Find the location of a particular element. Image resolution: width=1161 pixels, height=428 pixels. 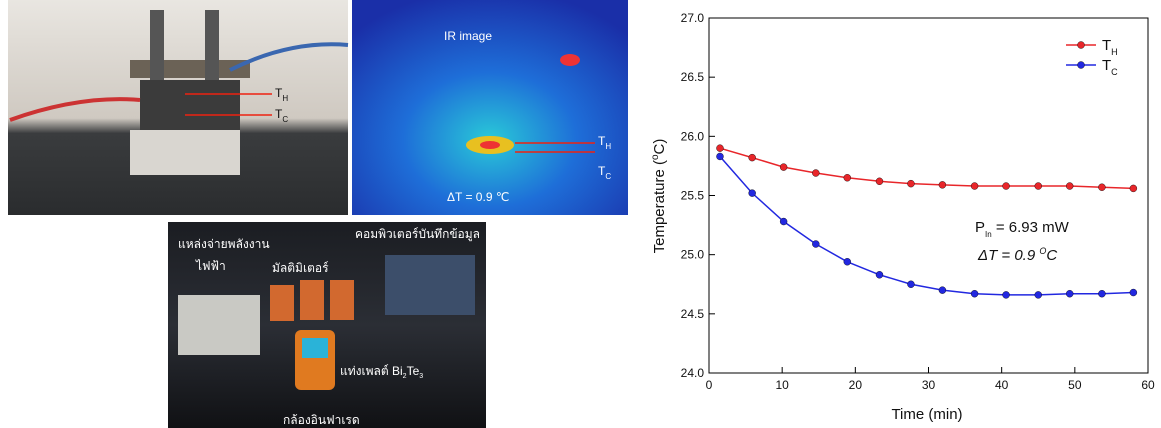

label-power: ไฟฟ้า is located at coordinates (210, 266).